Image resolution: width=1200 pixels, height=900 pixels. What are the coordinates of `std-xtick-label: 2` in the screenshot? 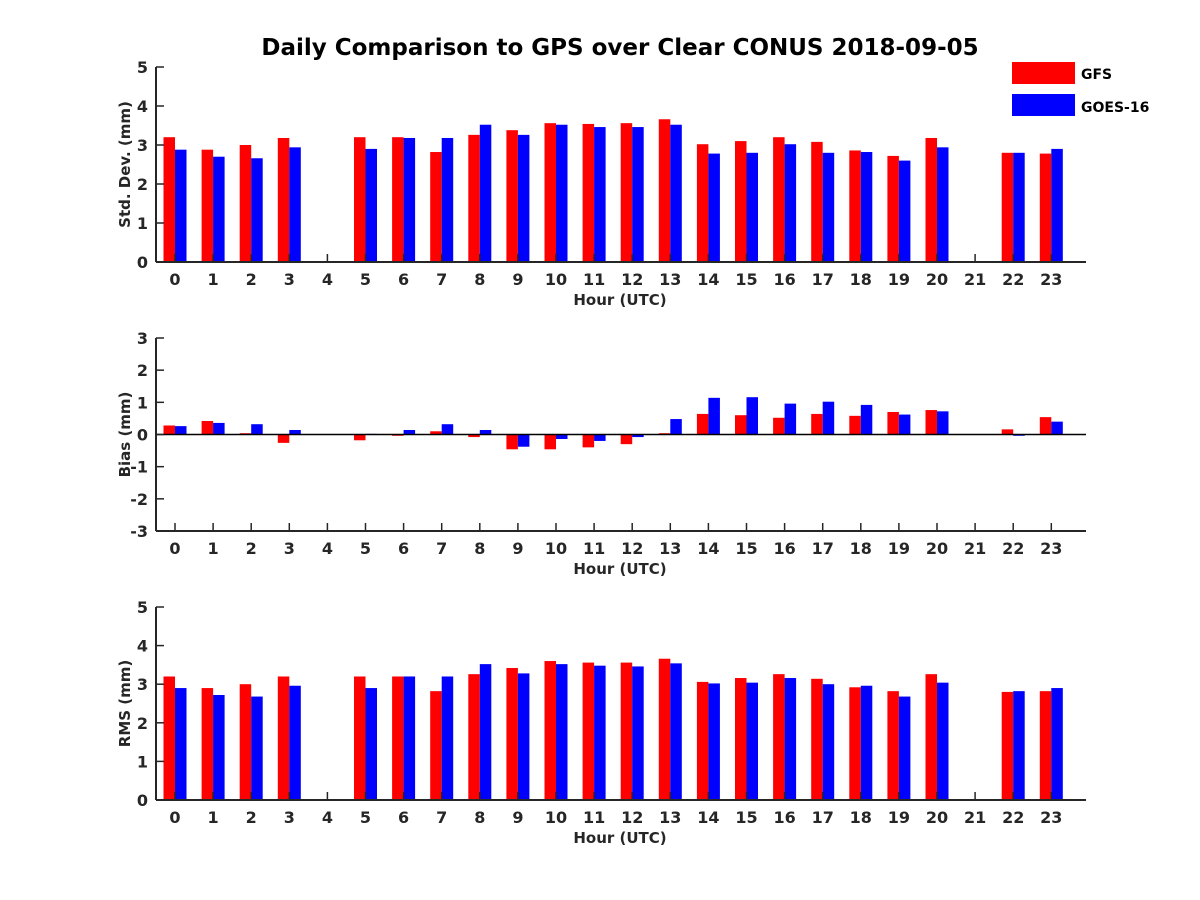 It's located at (251, 279).